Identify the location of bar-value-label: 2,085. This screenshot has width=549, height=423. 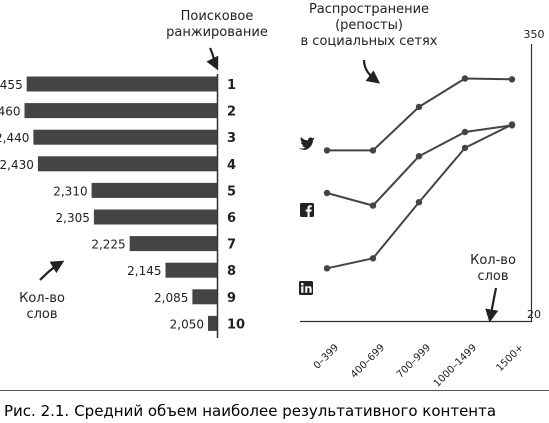
(171, 298).